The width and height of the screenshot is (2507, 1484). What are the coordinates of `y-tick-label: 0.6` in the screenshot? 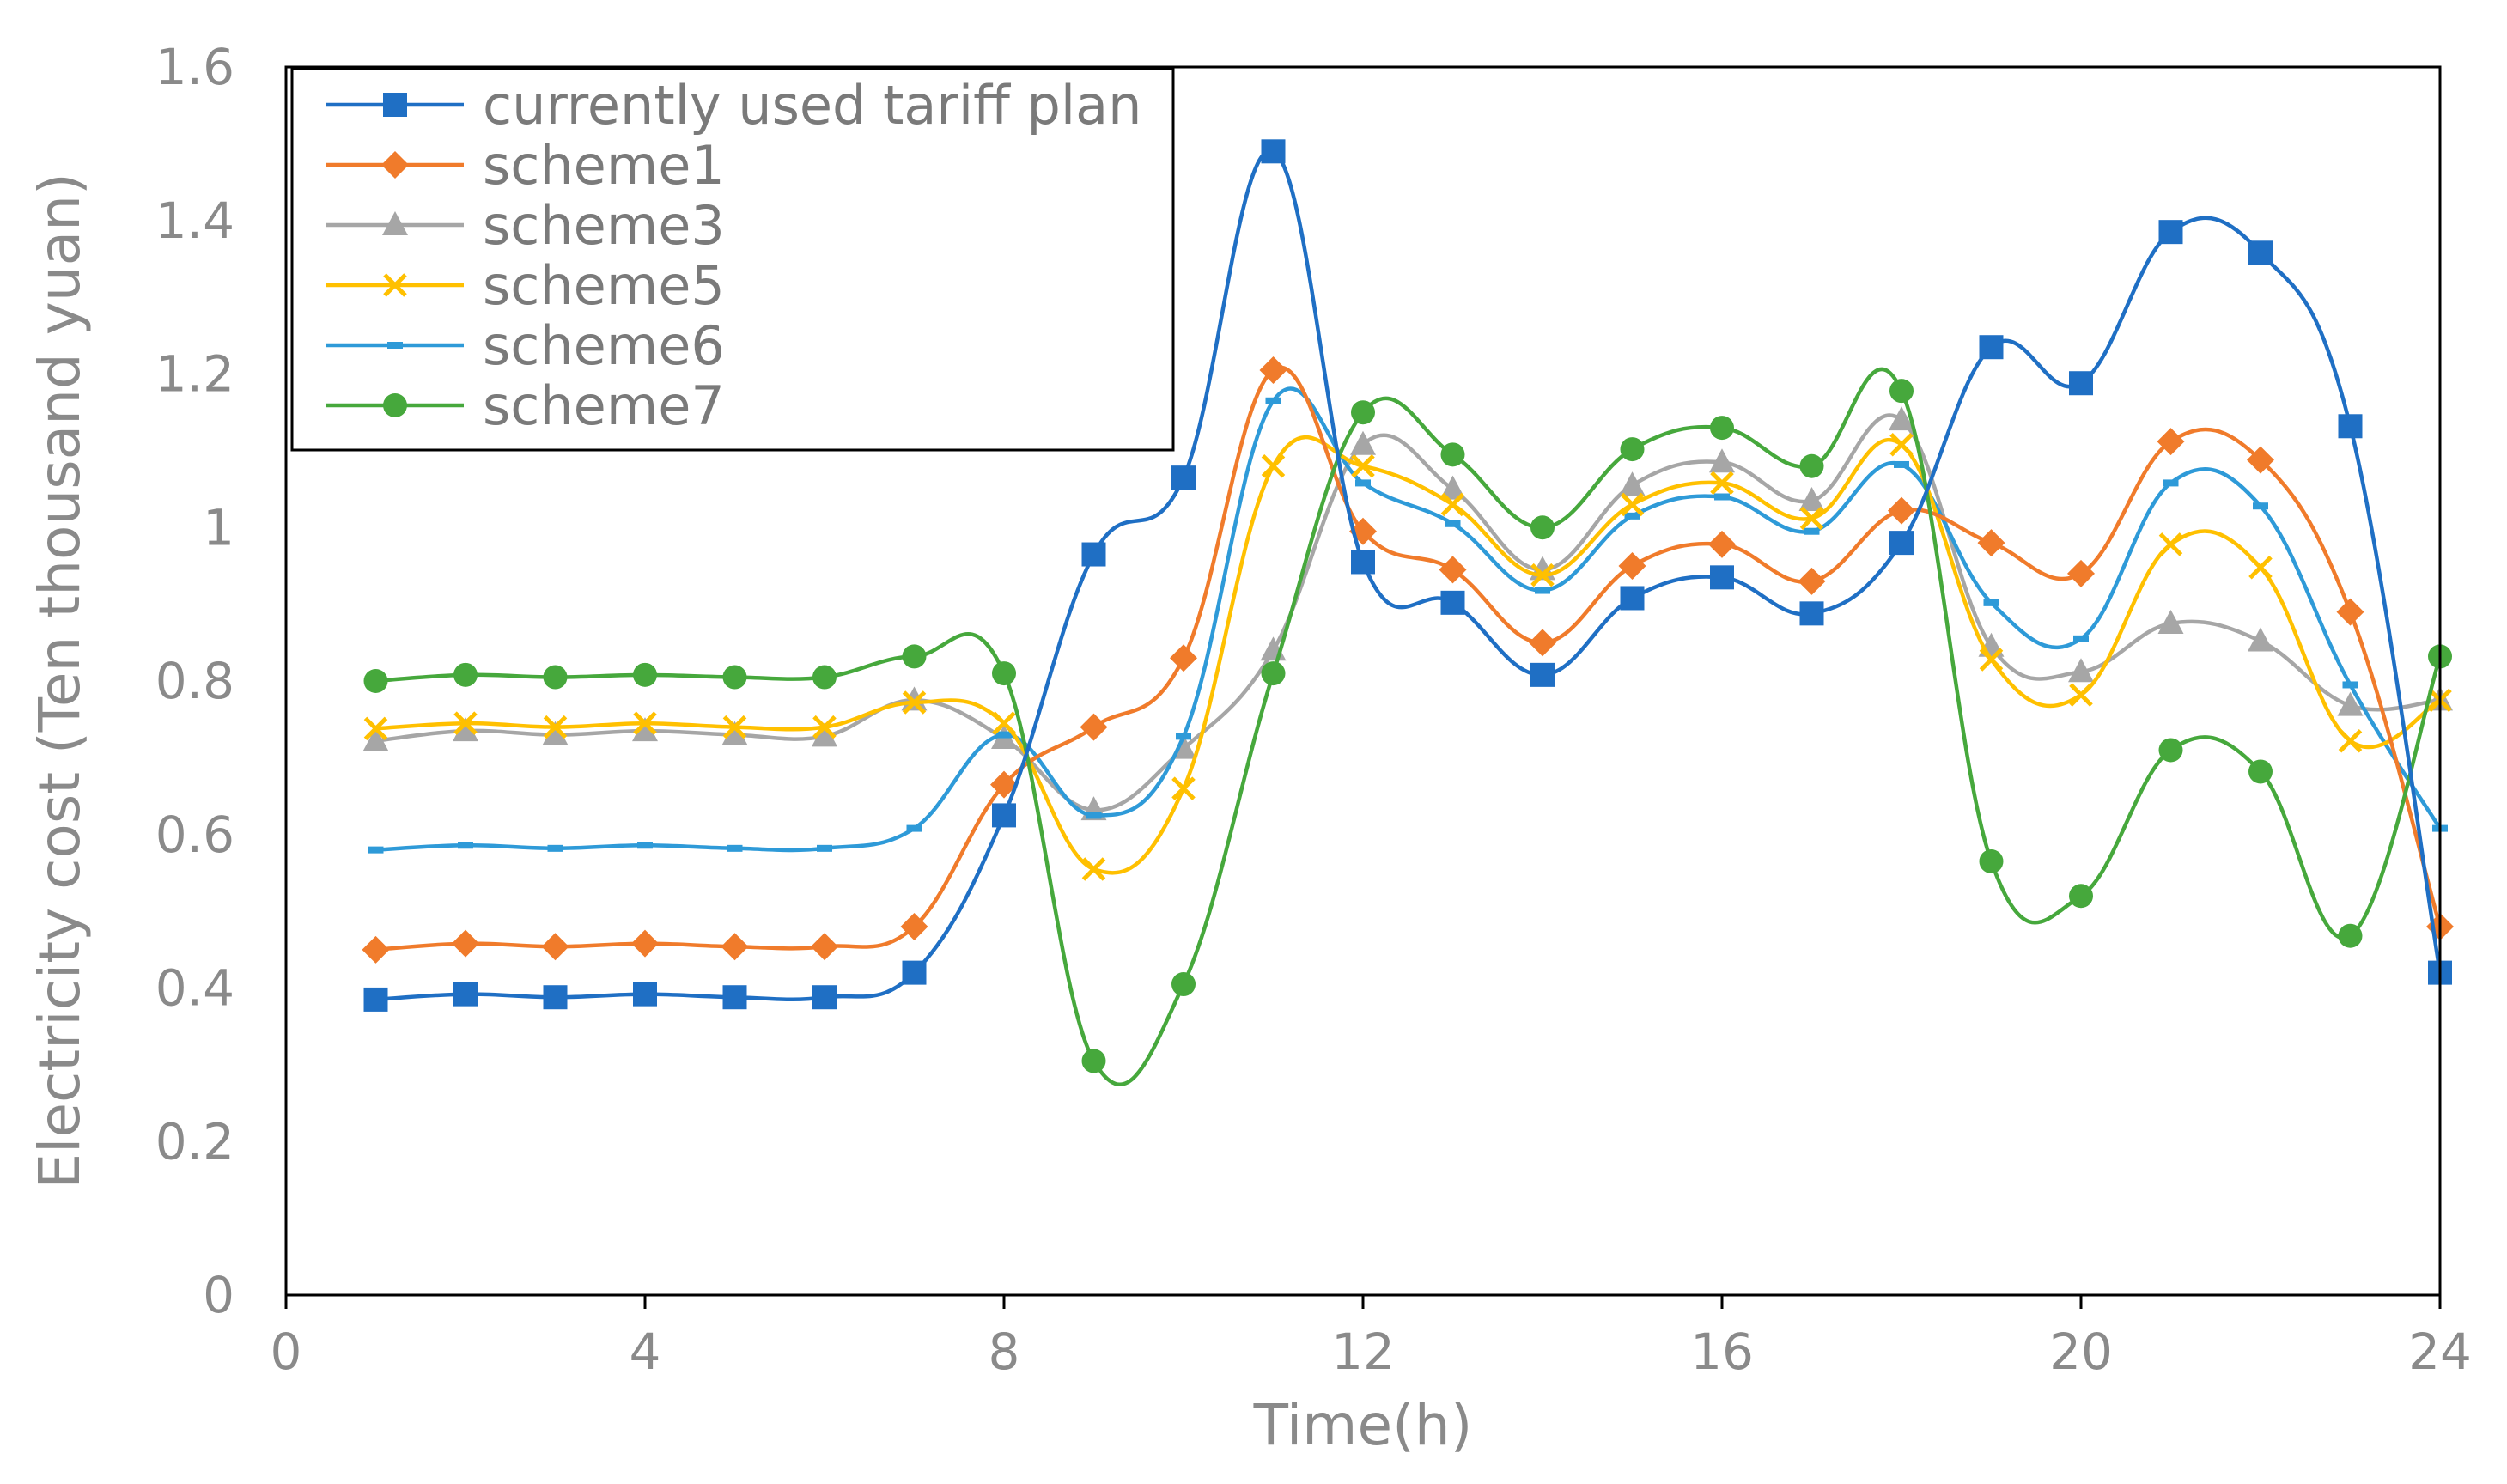 It's located at (194, 835).